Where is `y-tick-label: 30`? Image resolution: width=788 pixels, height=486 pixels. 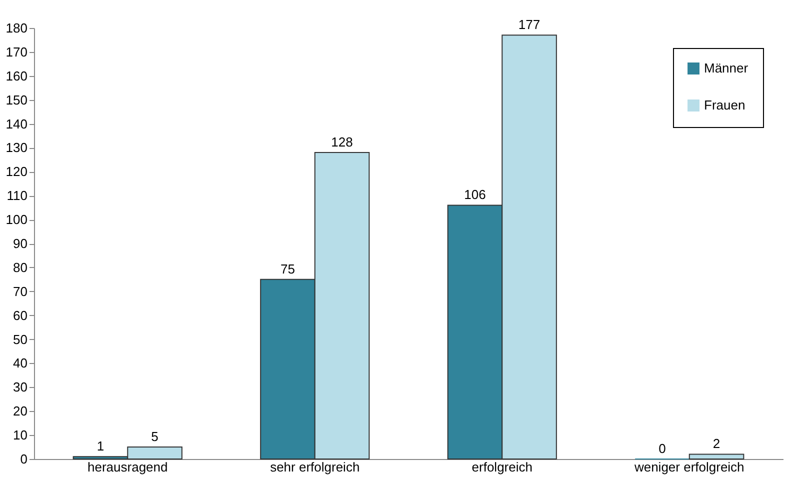 y-tick-label: 30 is located at coordinates (20, 387).